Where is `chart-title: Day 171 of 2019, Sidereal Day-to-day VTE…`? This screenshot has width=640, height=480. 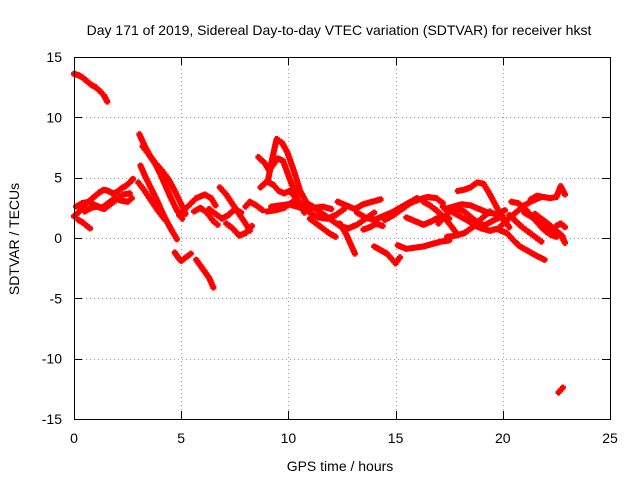
chart-title: Day 171 of 2019, Sidereal Day-to-day VTE… is located at coordinates (339, 30).